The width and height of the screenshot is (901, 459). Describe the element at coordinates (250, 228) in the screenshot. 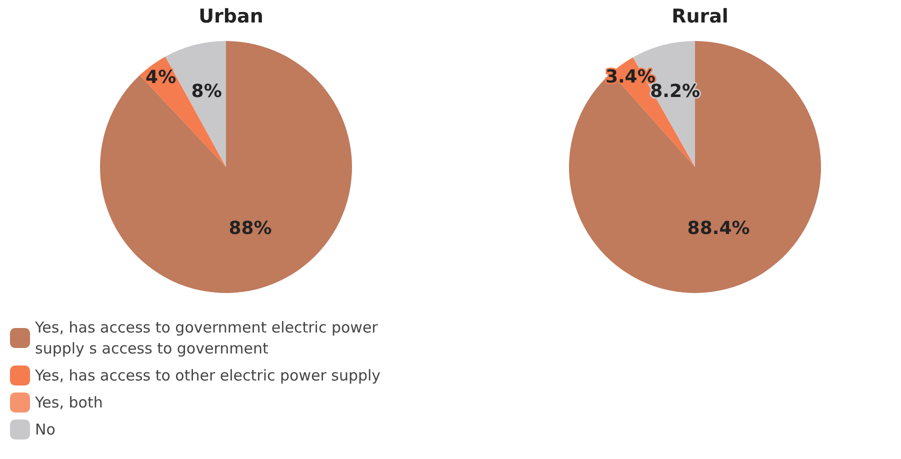

I see `data-label: 88%` at that location.